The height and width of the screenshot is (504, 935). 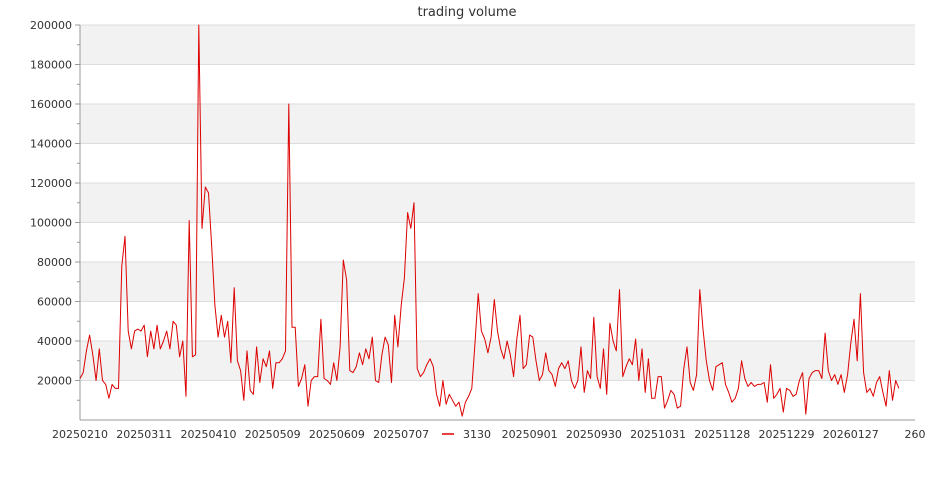 What do you see at coordinates (54, 262) in the screenshot?
I see `y-tick-label: 80000` at bounding box center [54, 262].